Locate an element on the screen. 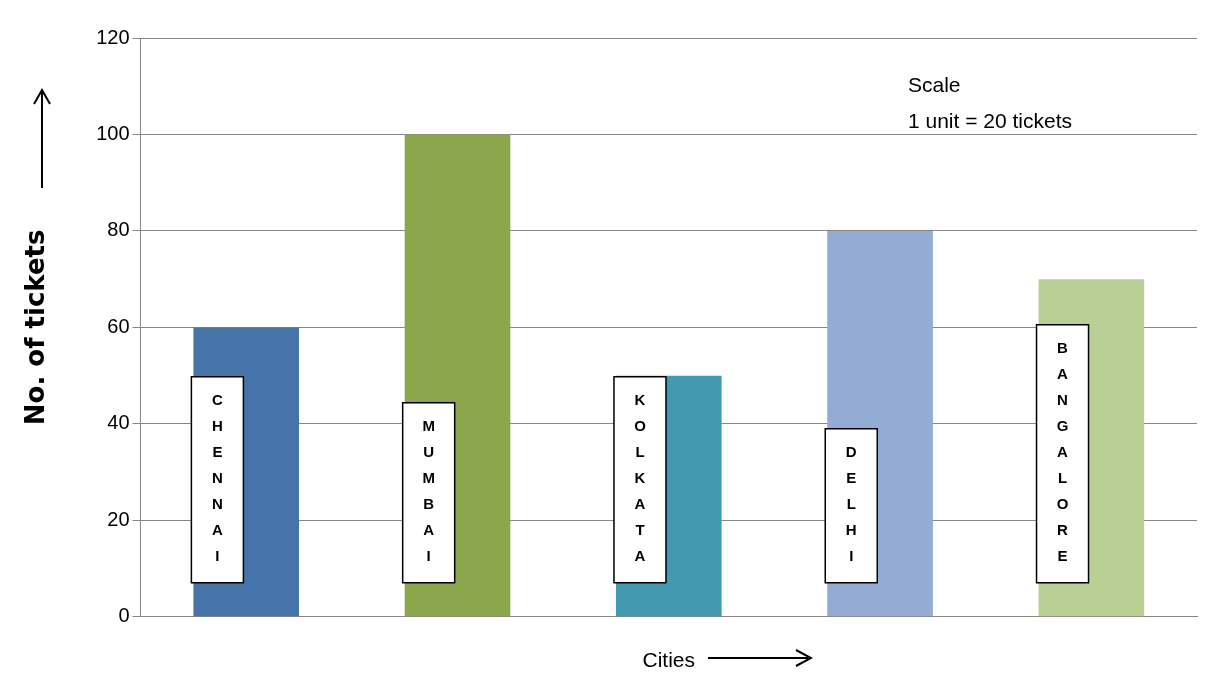  x-axis-title: Cities is located at coordinates (669, 660).